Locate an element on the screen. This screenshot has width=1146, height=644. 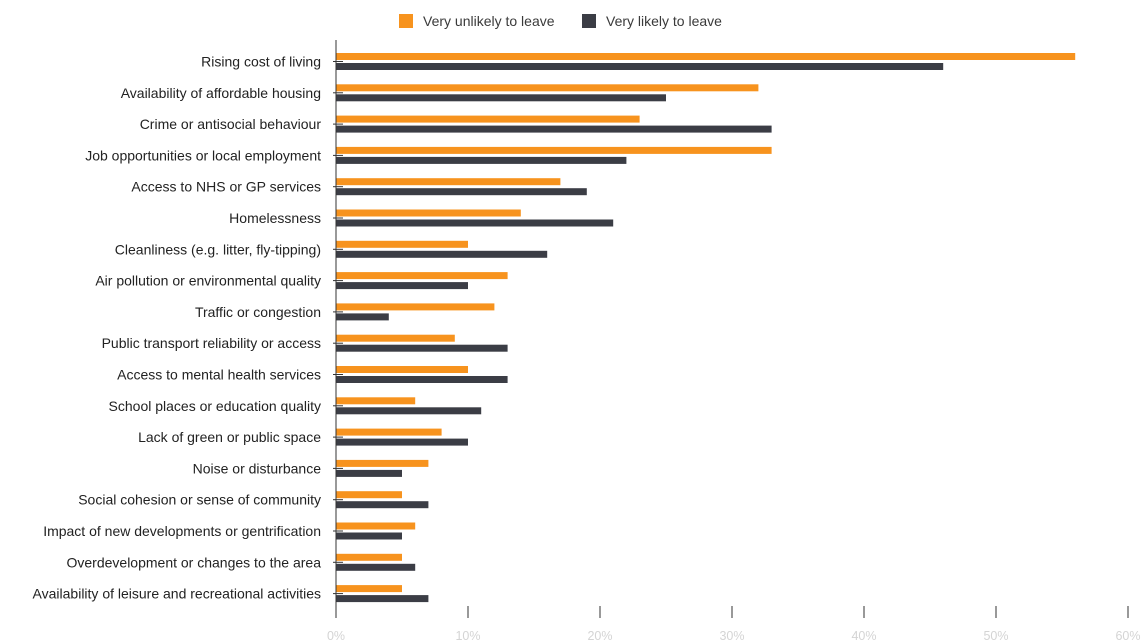
x-tick-label-2: 20% is located at coordinates (599, 636).